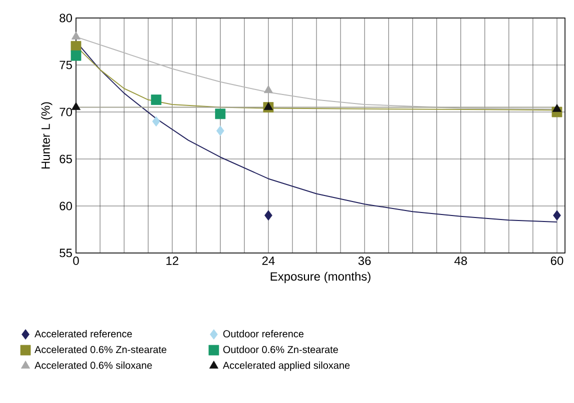  Describe the element at coordinates (286, 366) in the screenshot. I see `legend-label: Accelerated applied siloxane` at that location.